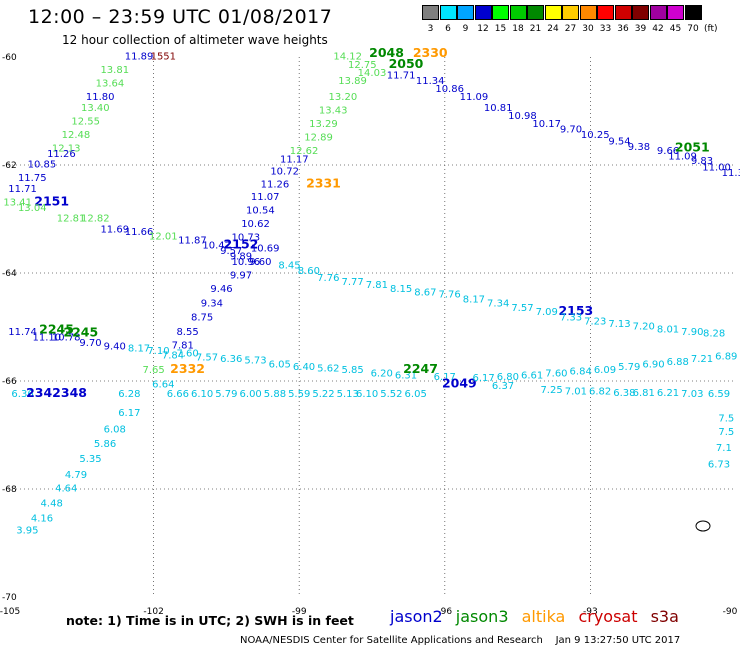 Image resolution: width=740 pixels, height=650 pixels. I want to click on wave-height-value: 11.74, so click(22, 332).